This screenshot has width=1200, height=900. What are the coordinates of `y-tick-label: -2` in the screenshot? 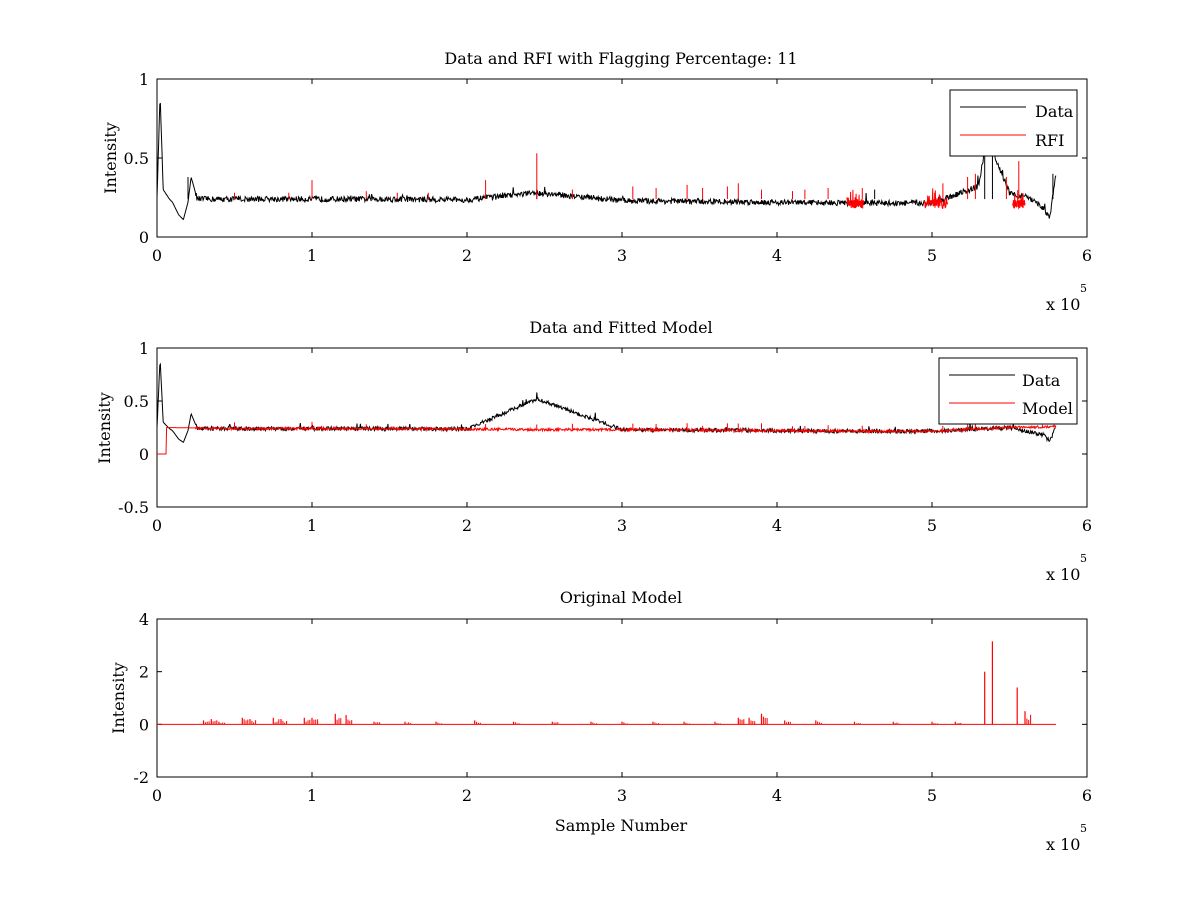 It's located at (141, 777).